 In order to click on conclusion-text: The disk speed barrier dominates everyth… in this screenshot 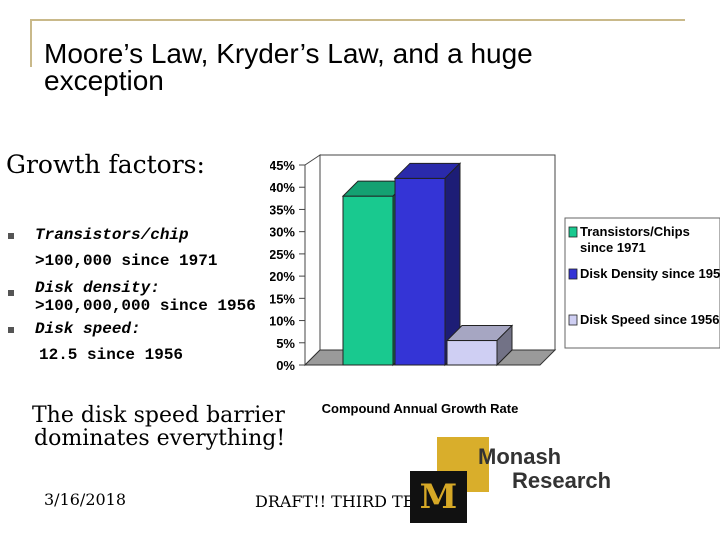, I will do `click(158, 427)`.